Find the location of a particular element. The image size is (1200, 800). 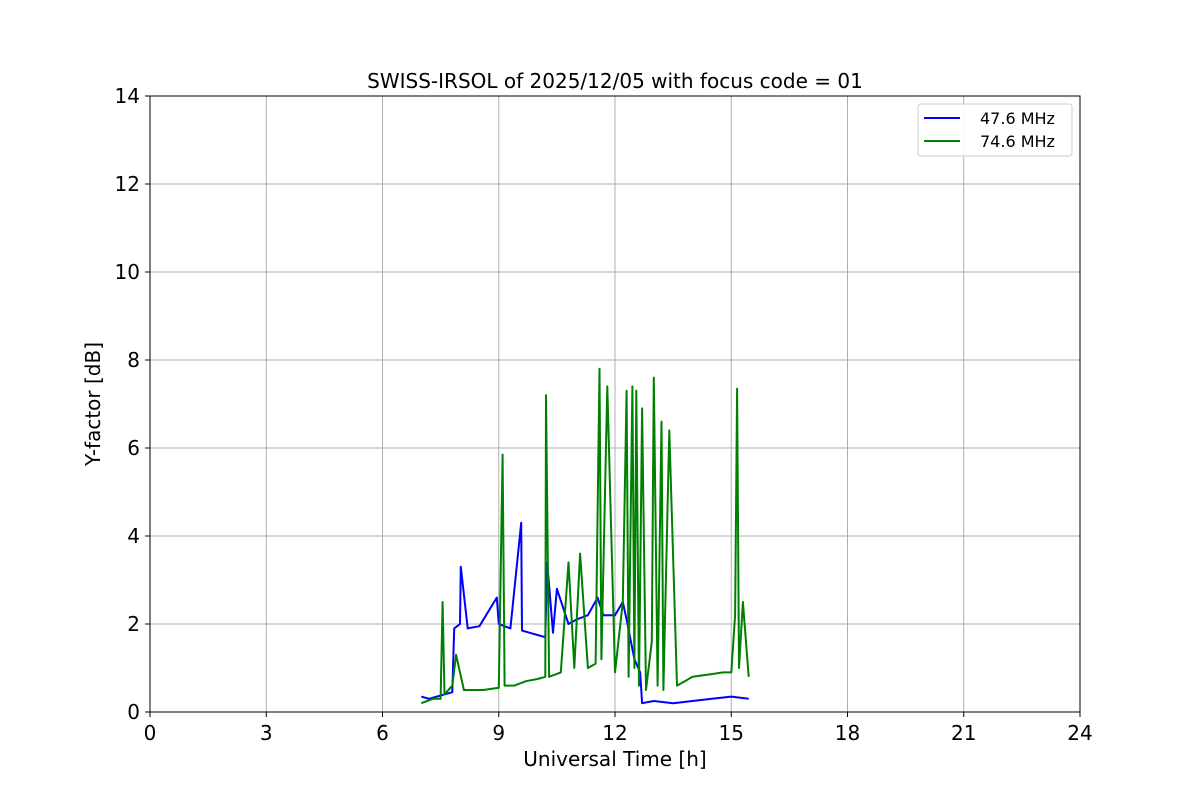

x-axis: 0 3 6 9 12 15 18 21 24 is located at coordinates (618, 728).